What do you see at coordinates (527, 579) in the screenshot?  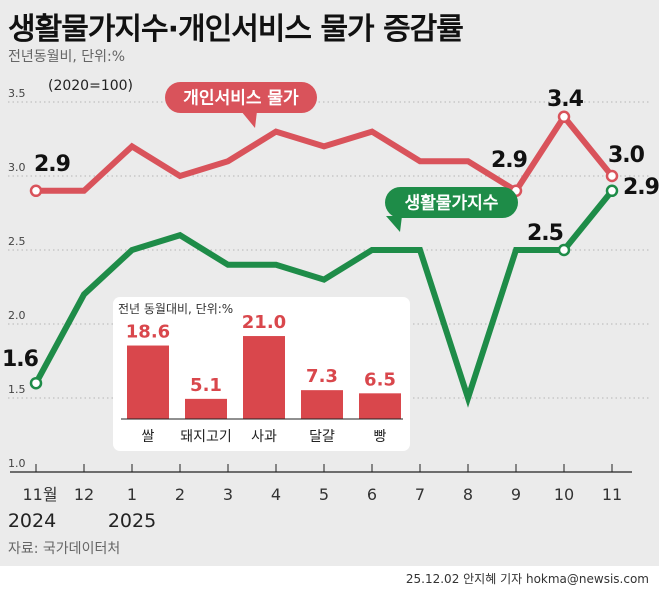 I see `credit-note: 25.12.02 안지혜 기자 hokma@newsis.com` at bounding box center [527, 579].